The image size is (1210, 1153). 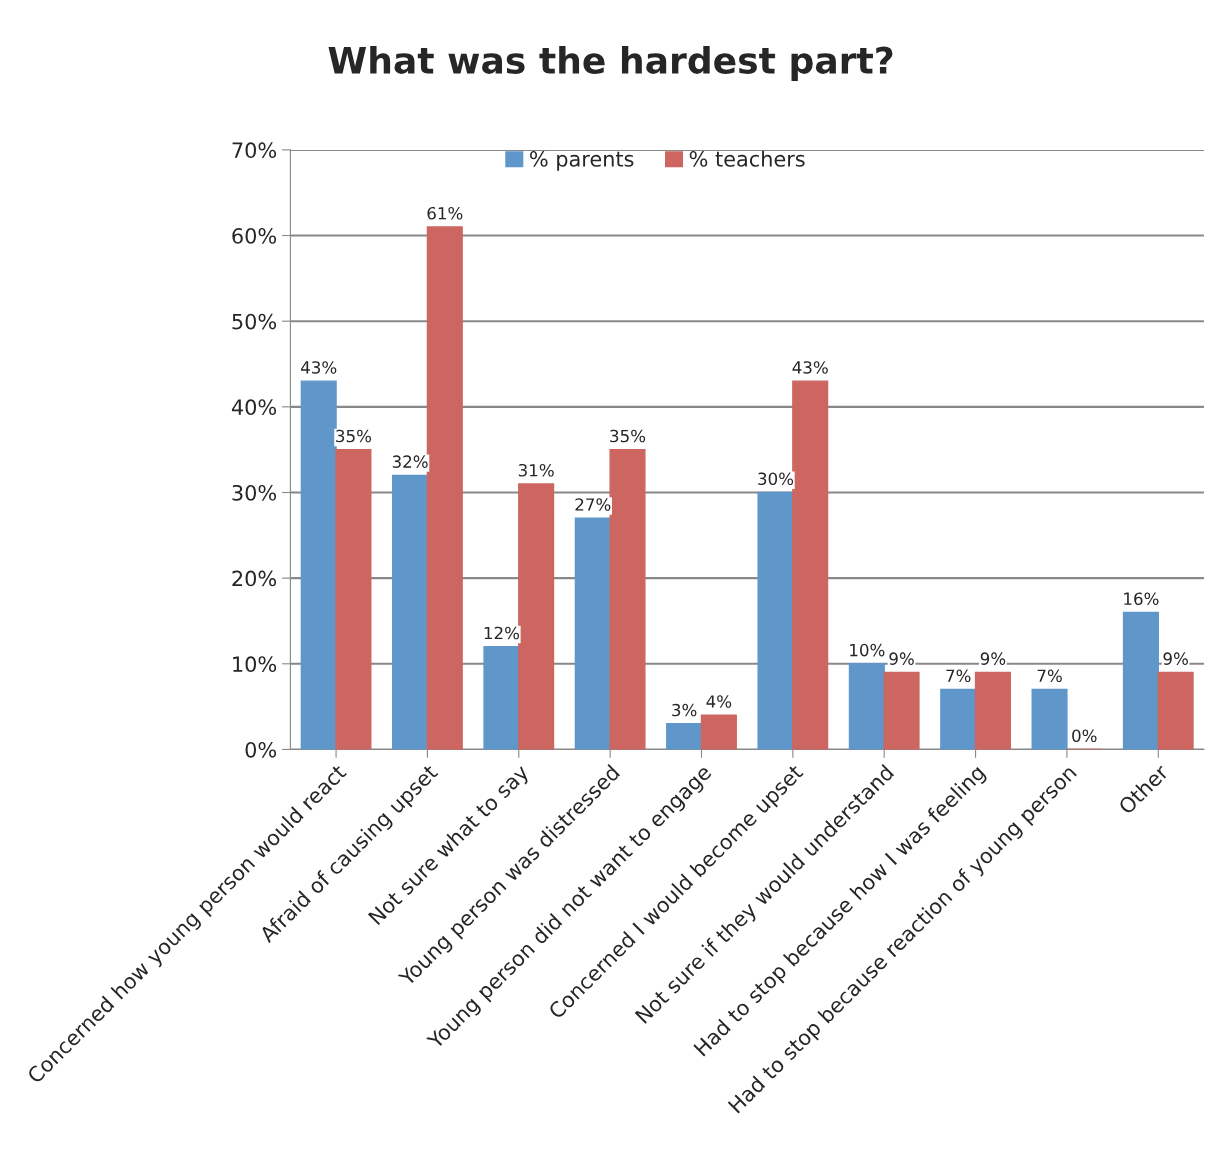 I want to click on y-tick-label: 0%, so click(x=261, y=749).